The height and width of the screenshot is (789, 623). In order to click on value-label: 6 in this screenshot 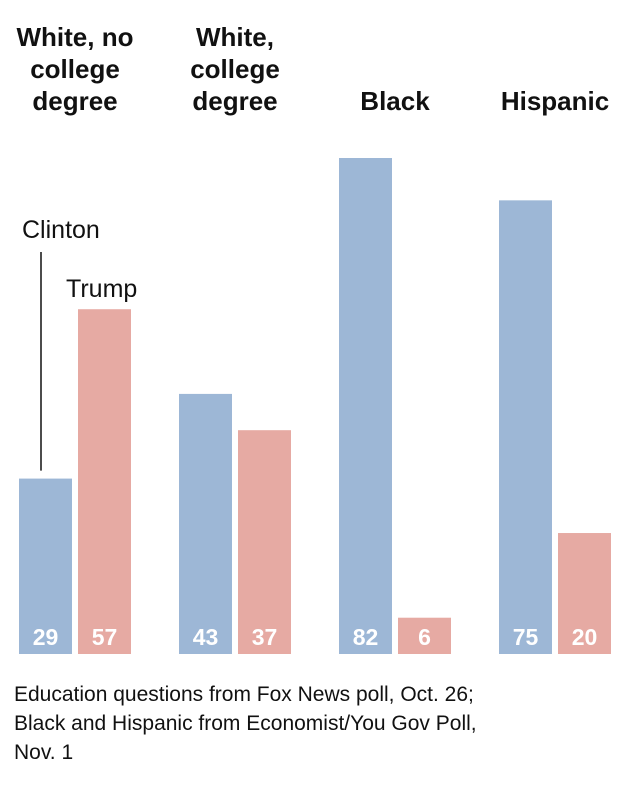, I will do `click(424, 637)`.